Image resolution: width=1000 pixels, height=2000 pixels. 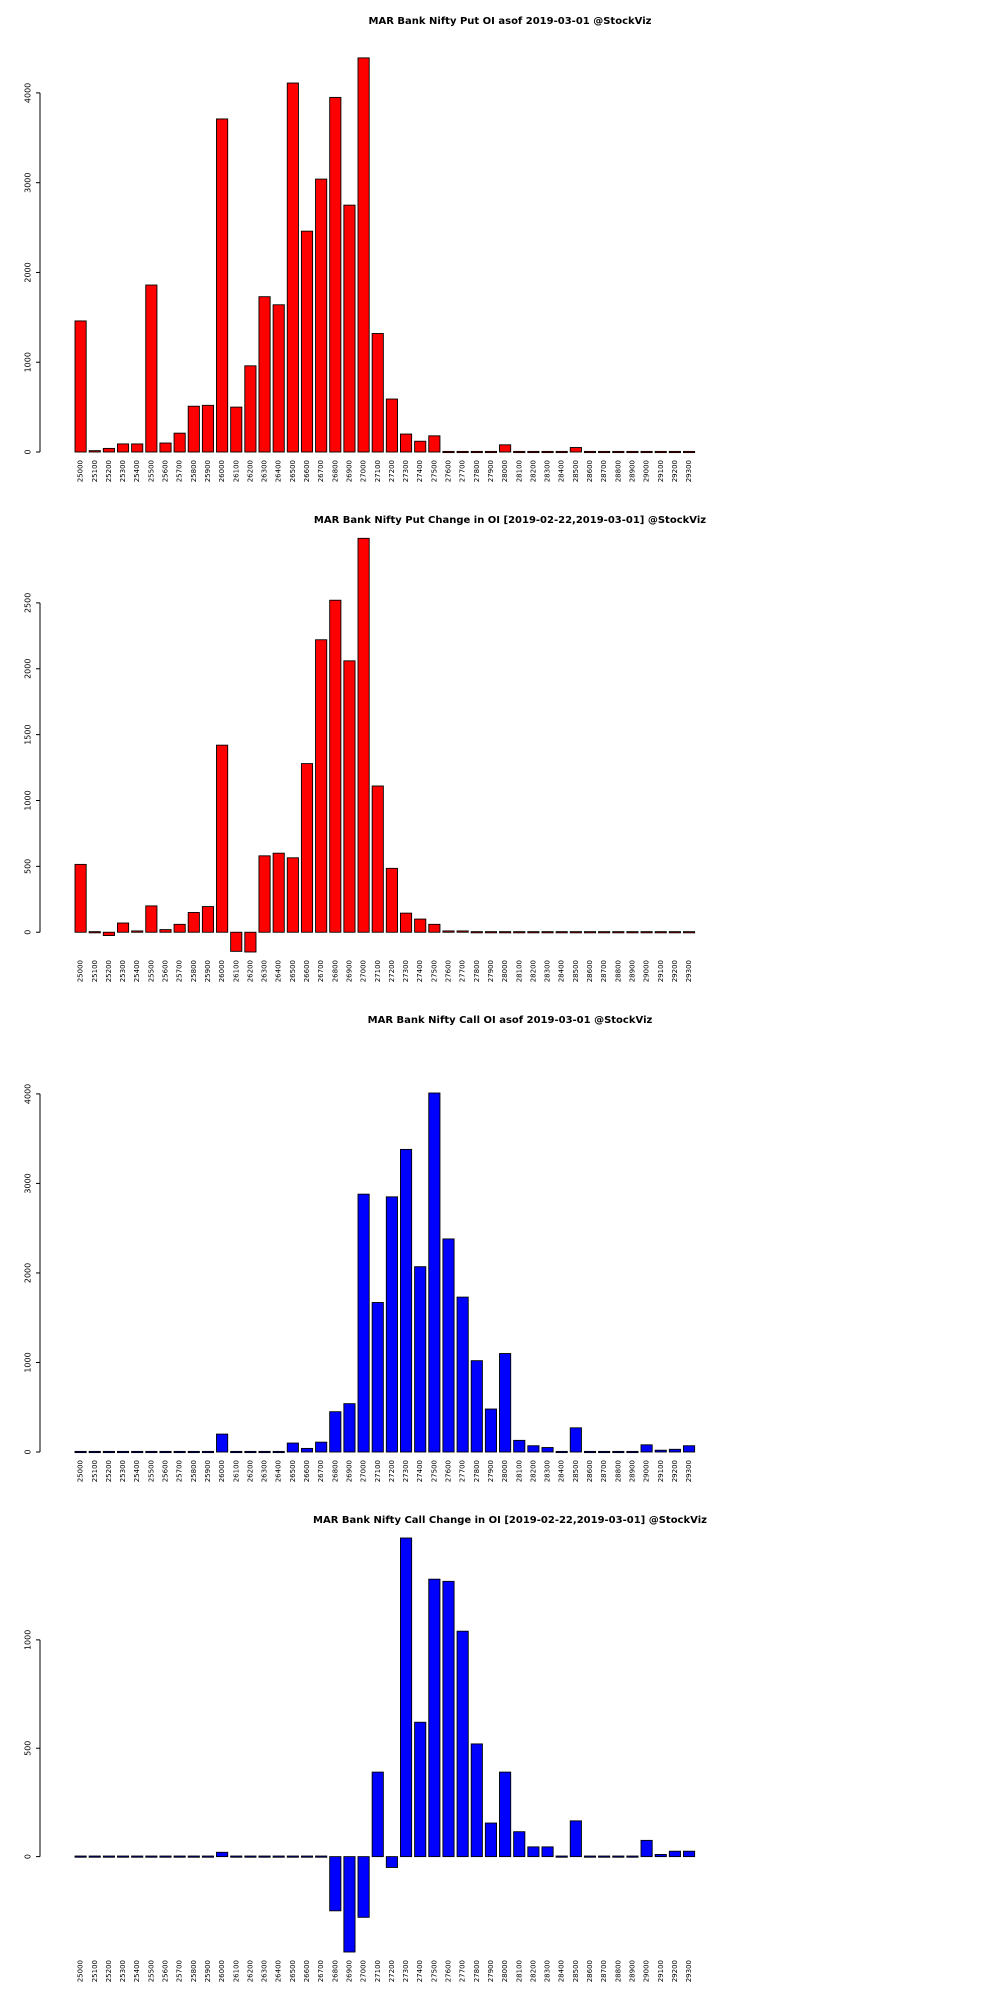 What do you see at coordinates (434, 1471) in the screenshot?
I see `x-tick-label: 27500` at bounding box center [434, 1471].